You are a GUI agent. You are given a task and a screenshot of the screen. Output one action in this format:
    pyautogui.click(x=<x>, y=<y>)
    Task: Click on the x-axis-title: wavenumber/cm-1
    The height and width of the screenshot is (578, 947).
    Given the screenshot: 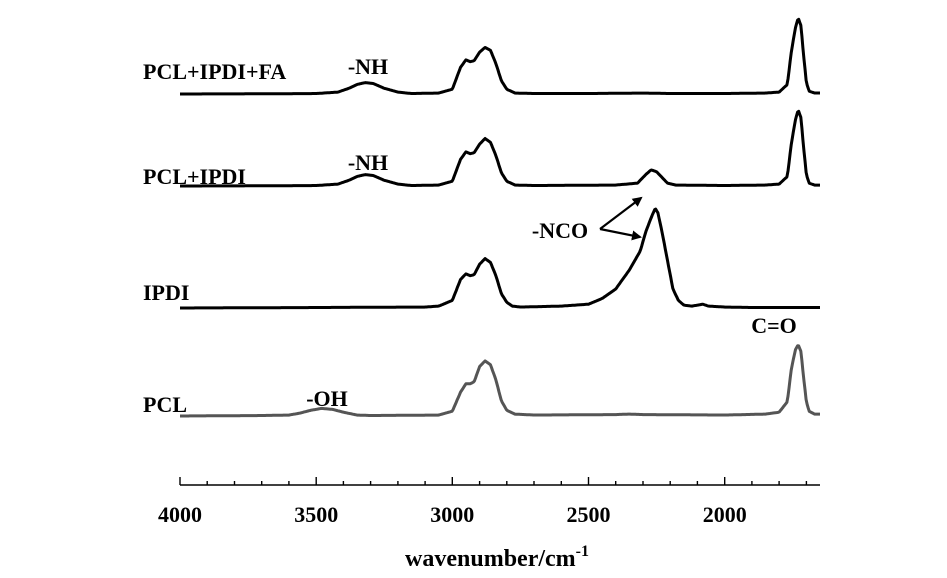 What is the action you would take?
    pyautogui.click(x=497, y=557)
    